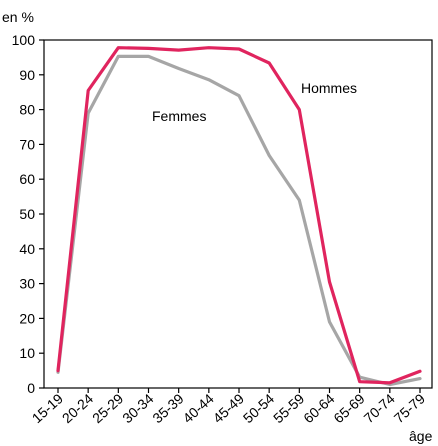 This screenshot has width=438, height=446. I want to click on x-tick-label: 25-29, so click(107, 408).